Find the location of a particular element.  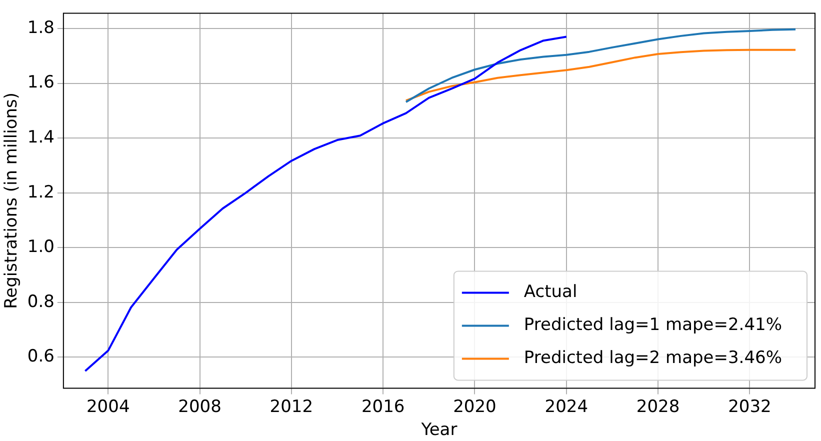

x-tick-label: 2028 is located at coordinates (658, 406).